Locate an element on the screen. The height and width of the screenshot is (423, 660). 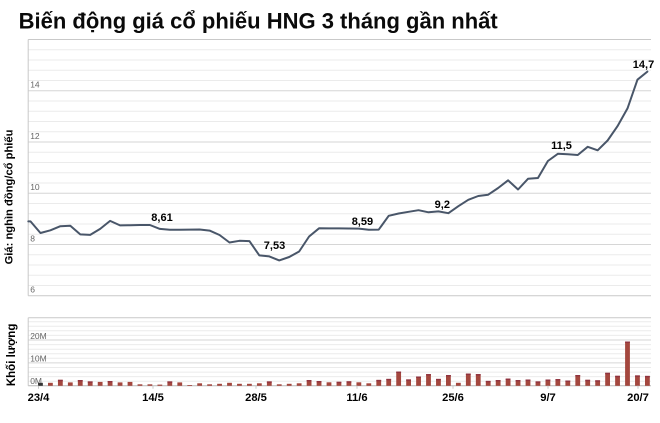
svg-text: 12 is located at coordinates (35, 136).